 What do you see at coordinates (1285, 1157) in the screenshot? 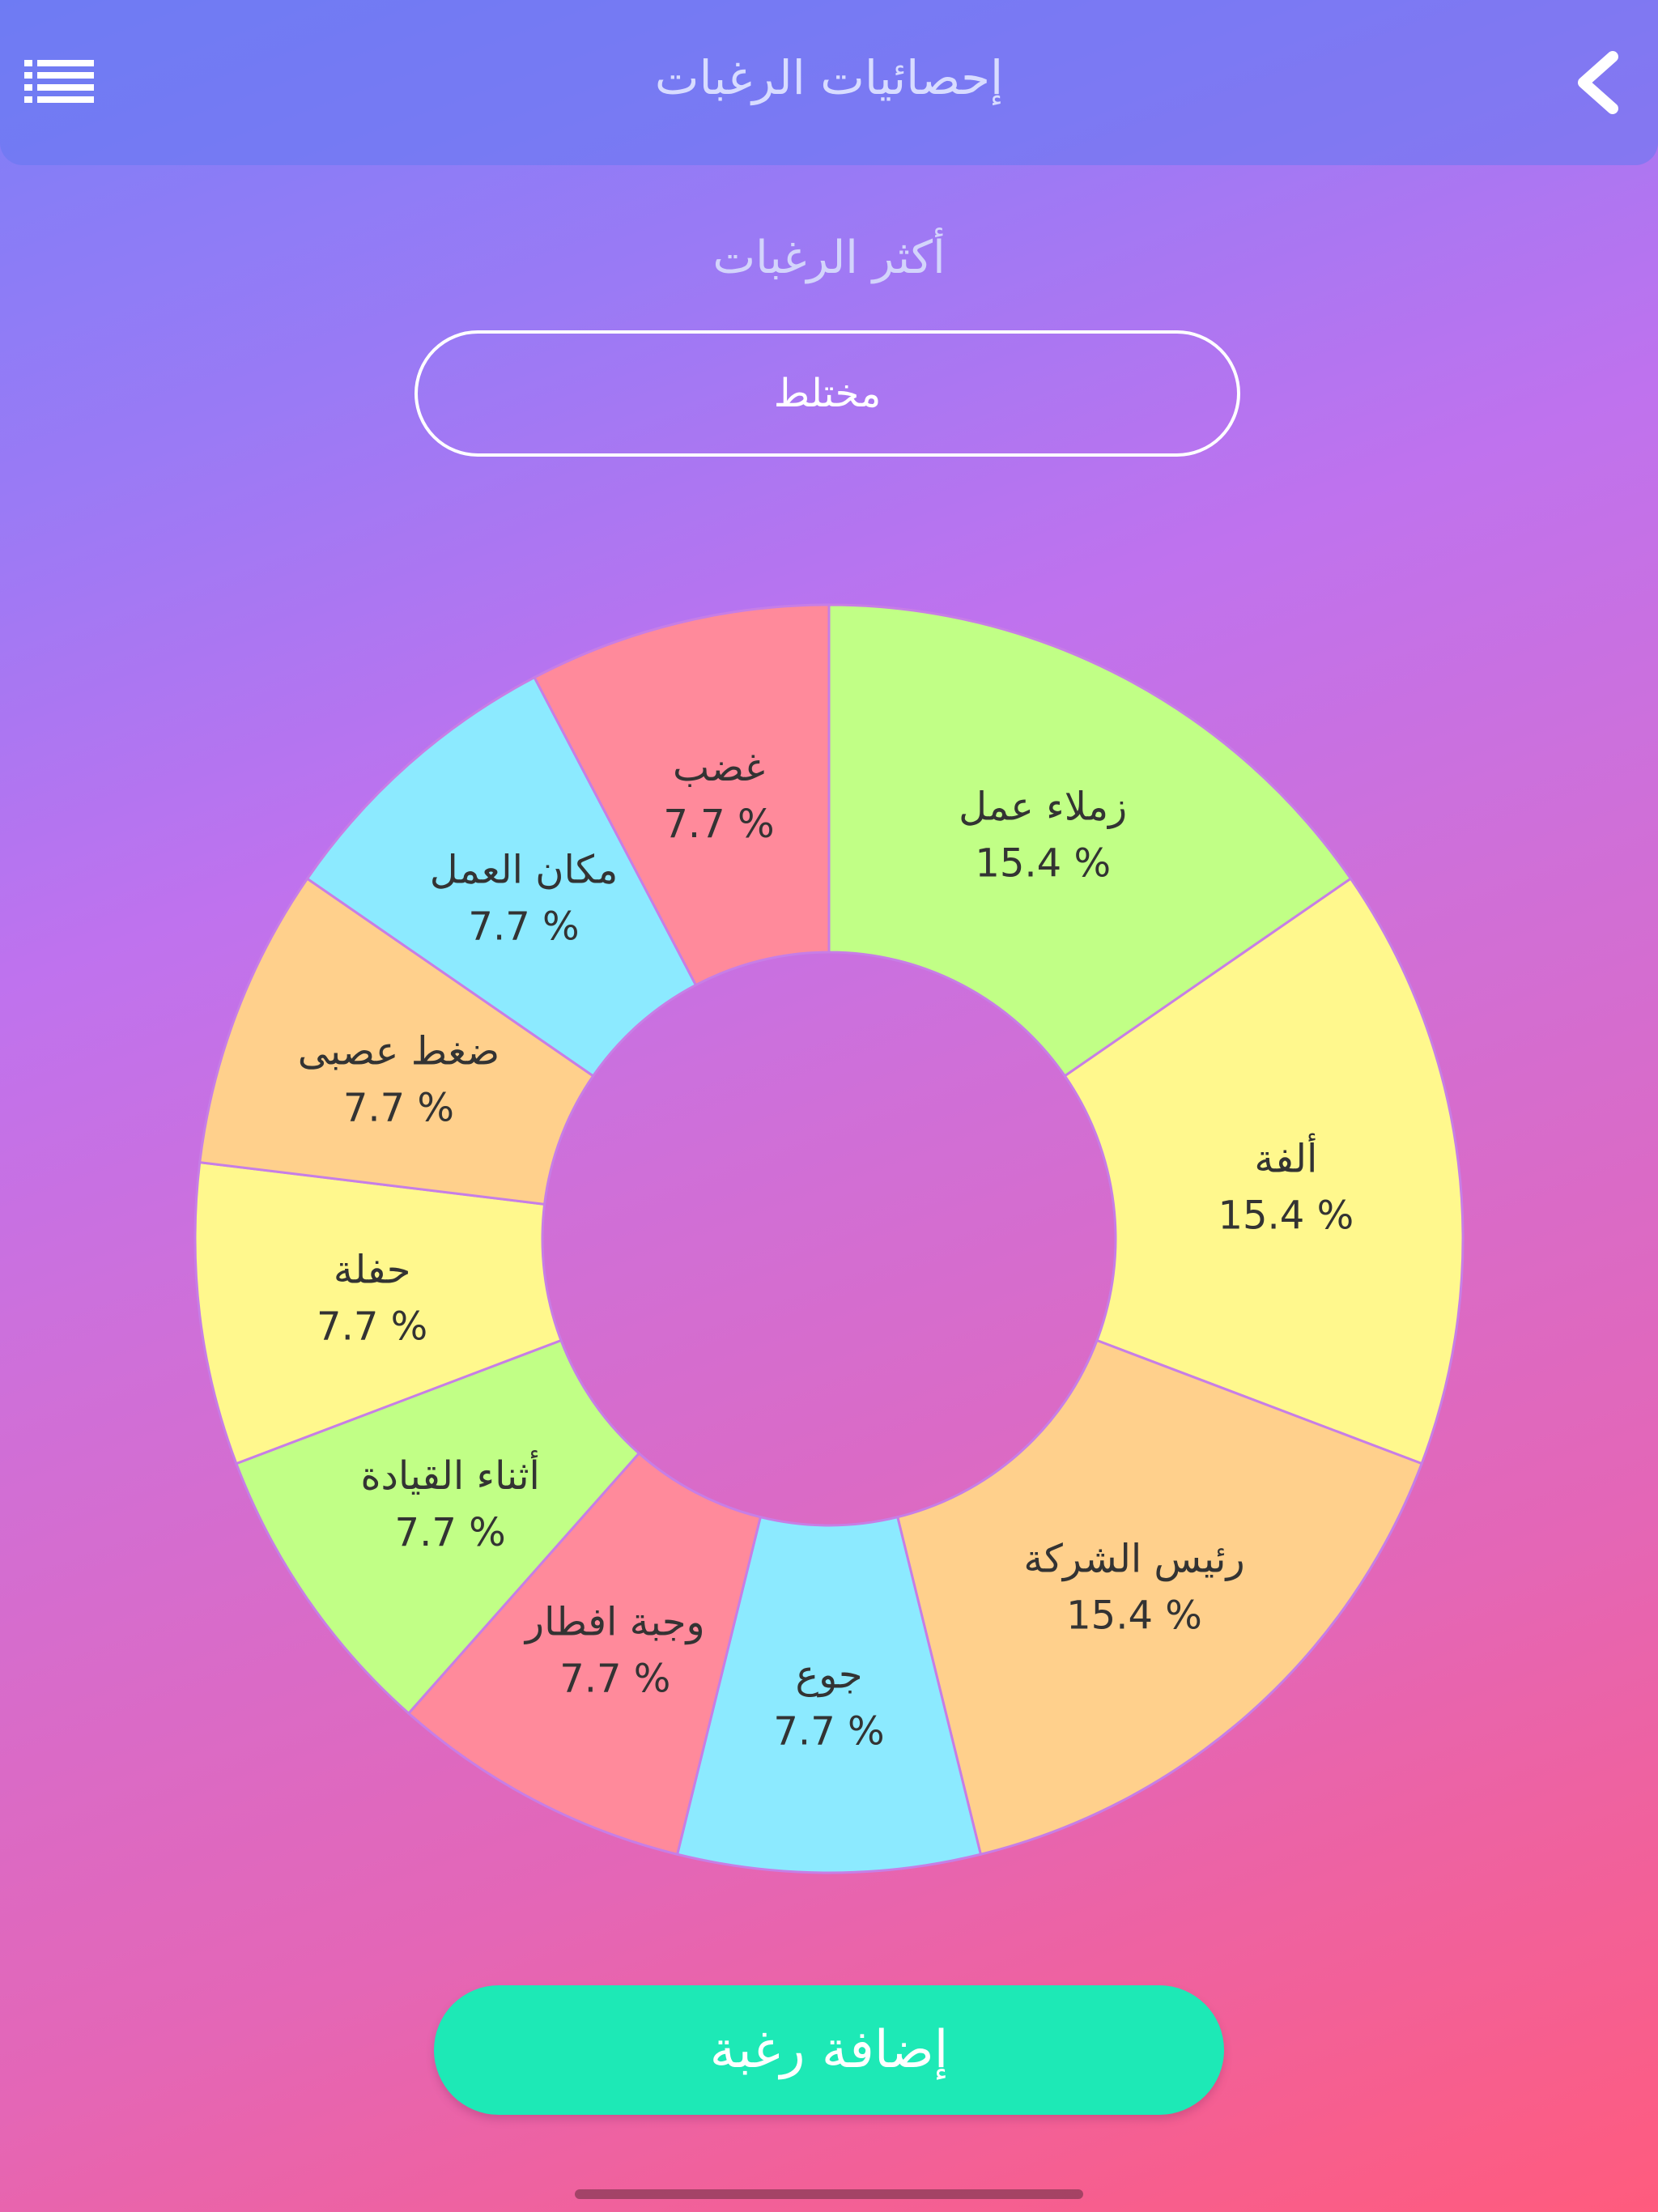
I see `slice-label-1: ألفة` at bounding box center [1285, 1157].